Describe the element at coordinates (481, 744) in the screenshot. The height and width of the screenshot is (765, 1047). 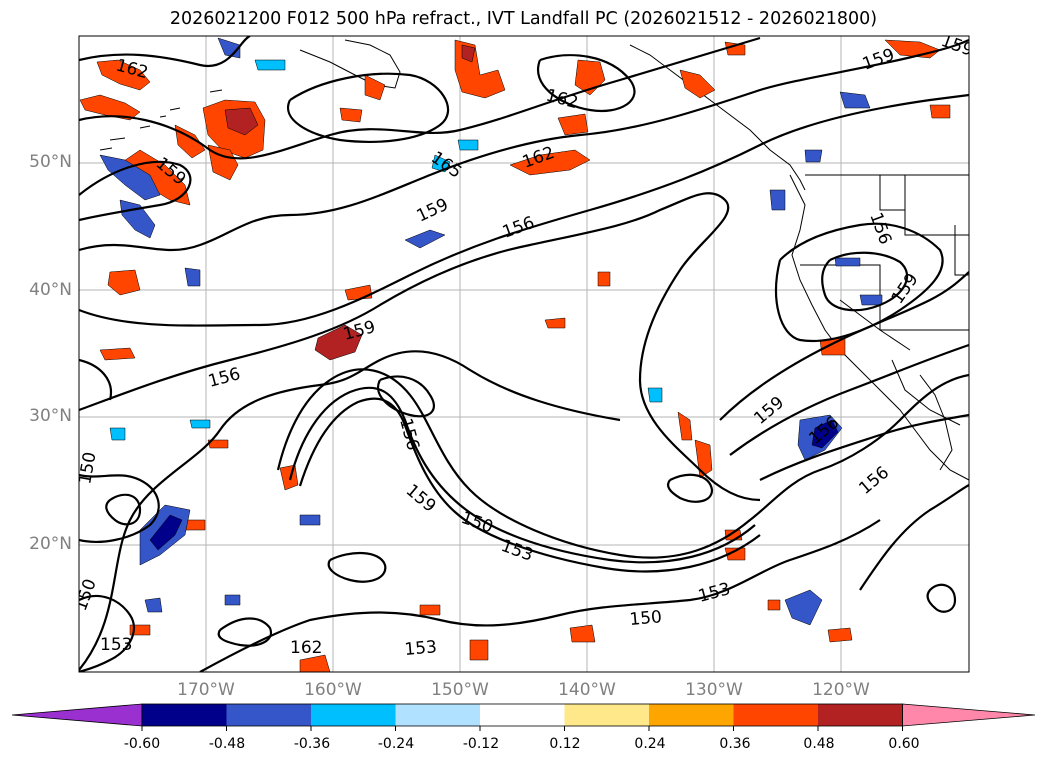
I see `colorbar-tick-label: -0.12` at that location.